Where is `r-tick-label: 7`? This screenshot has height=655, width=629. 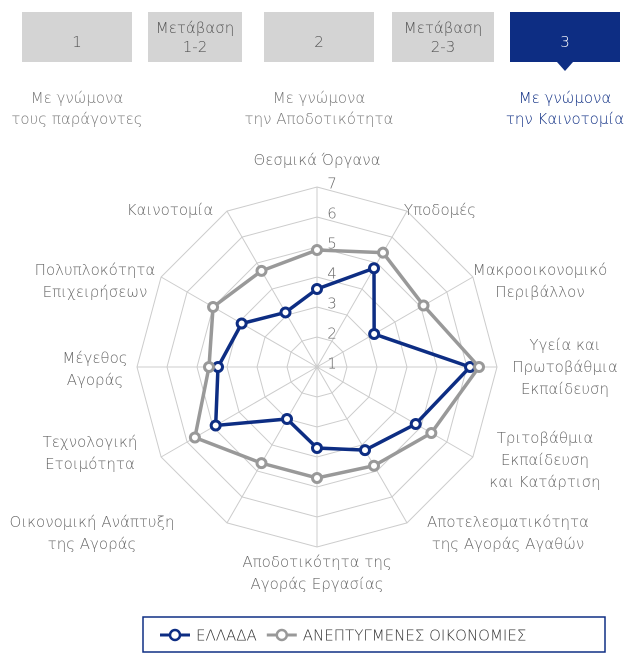 r-tick-label: 7 is located at coordinates (332, 184).